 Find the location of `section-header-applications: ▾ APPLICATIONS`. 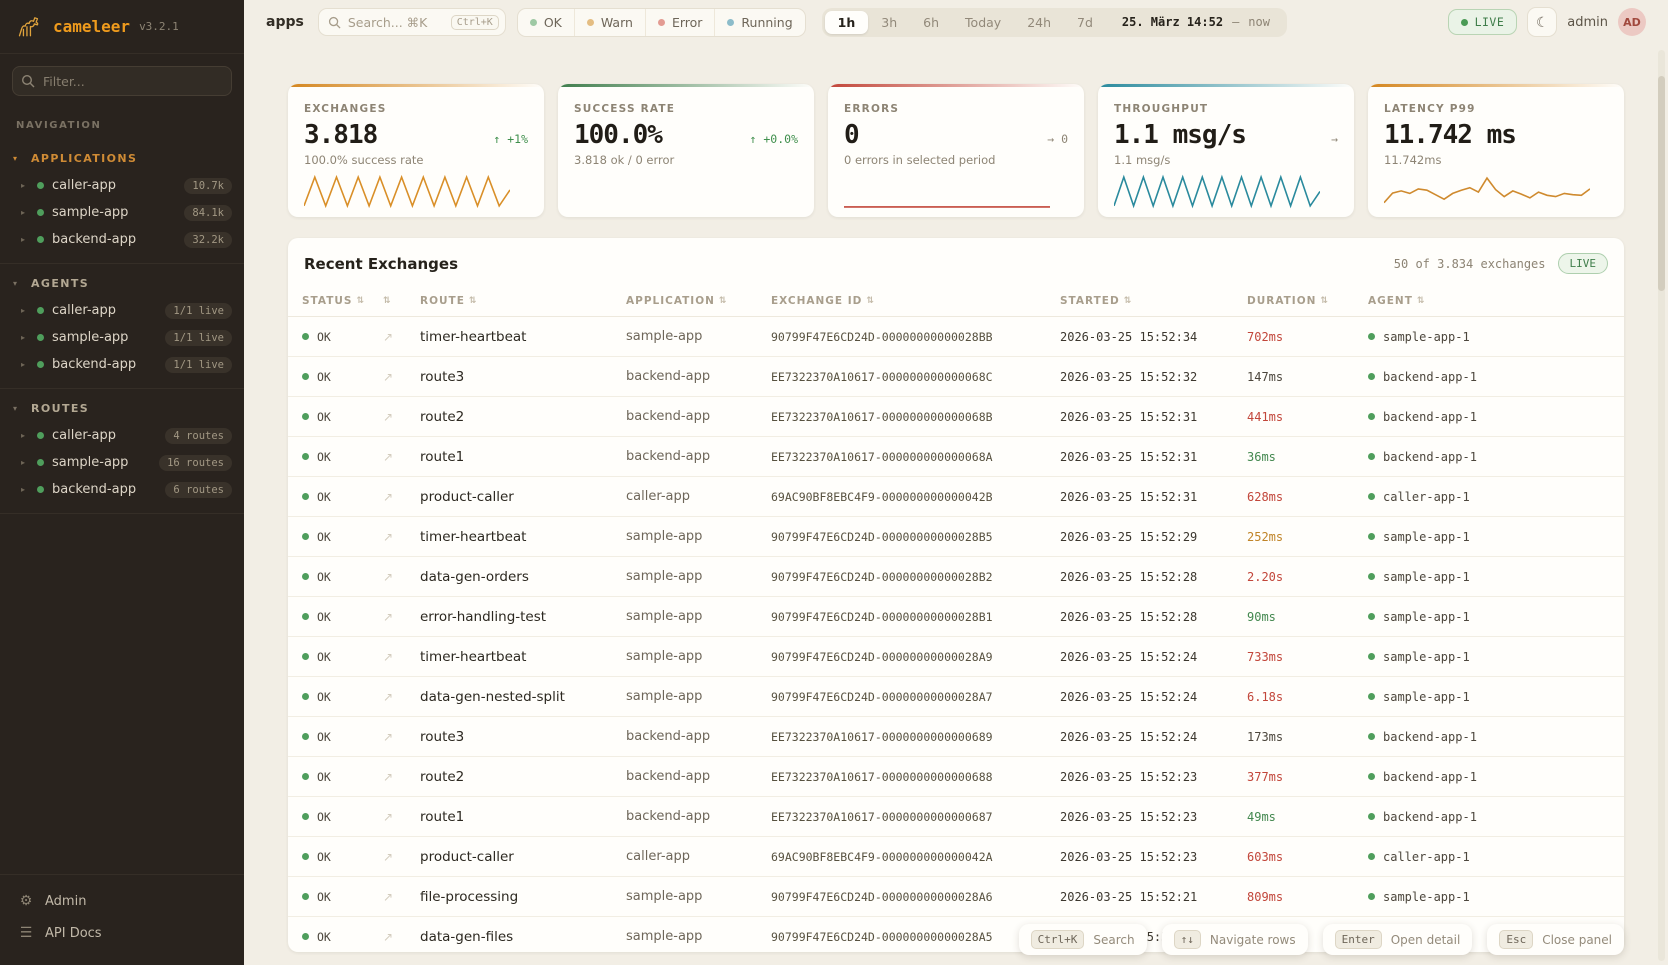

section-header-applications: ▾ APPLICATIONS is located at coordinates (122, 158).